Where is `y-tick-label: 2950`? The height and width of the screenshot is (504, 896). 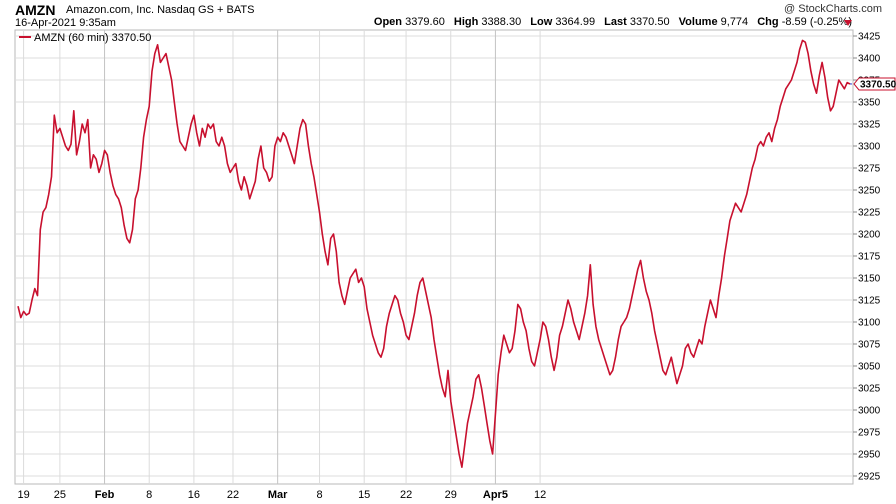
y-tick-label: 2950 is located at coordinates (869, 455).